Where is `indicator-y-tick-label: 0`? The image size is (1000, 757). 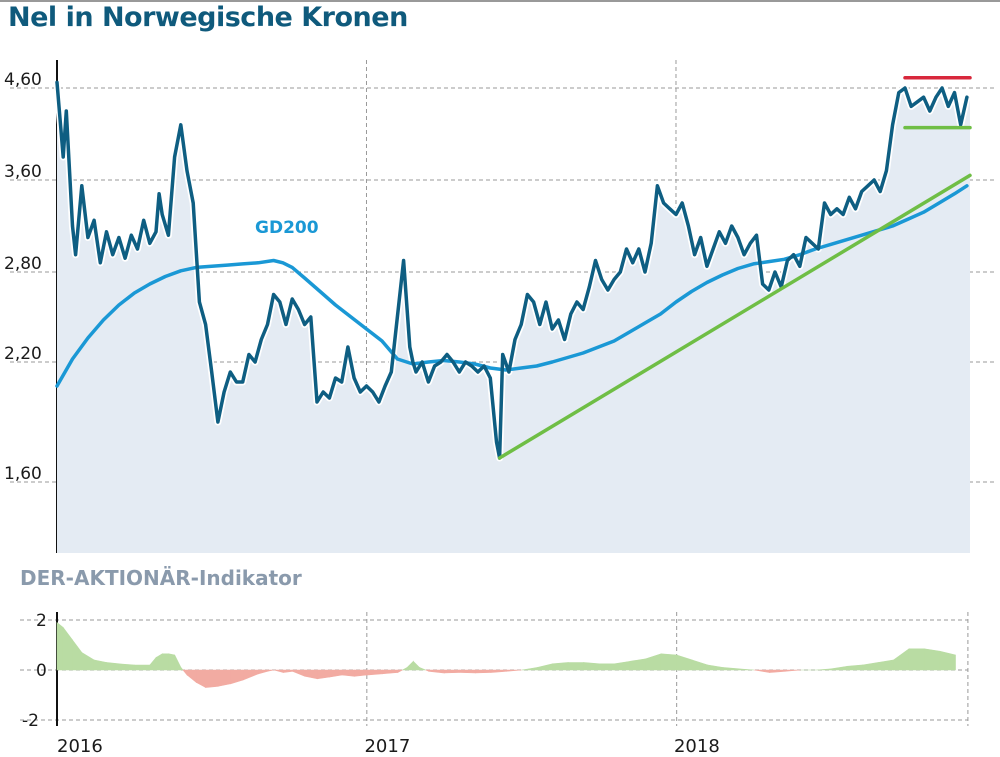 indicator-y-tick-label: 0 is located at coordinates (41, 671).